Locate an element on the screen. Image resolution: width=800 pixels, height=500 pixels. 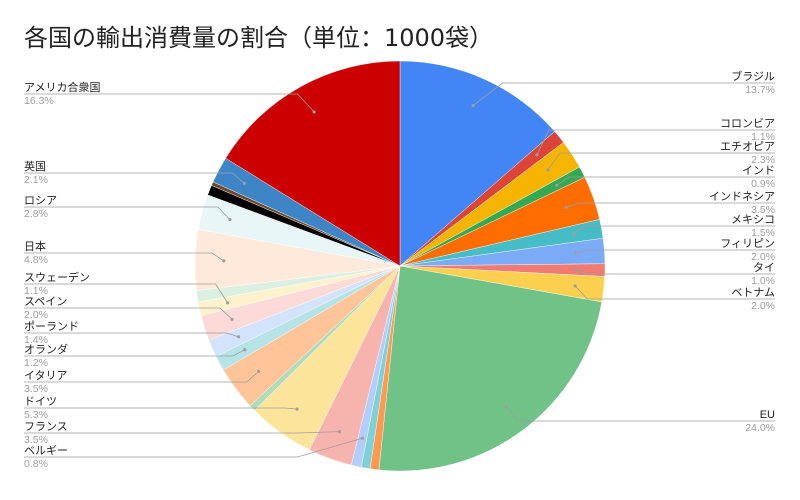
slice-label: ロシア is located at coordinates (40, 201).